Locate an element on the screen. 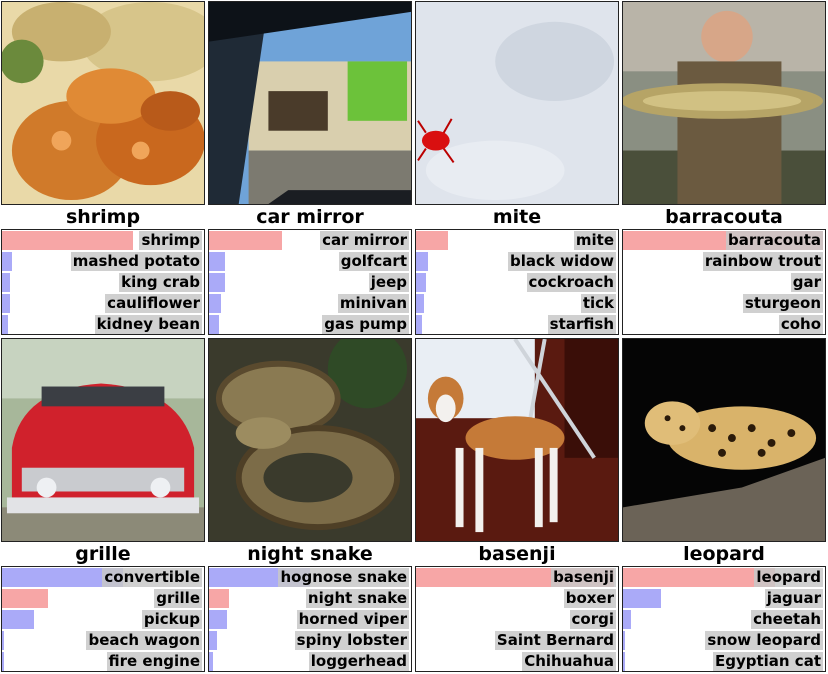 This screenshot has height=674, width=828. prediction-label: convertible is located at coordinates (152, 577).